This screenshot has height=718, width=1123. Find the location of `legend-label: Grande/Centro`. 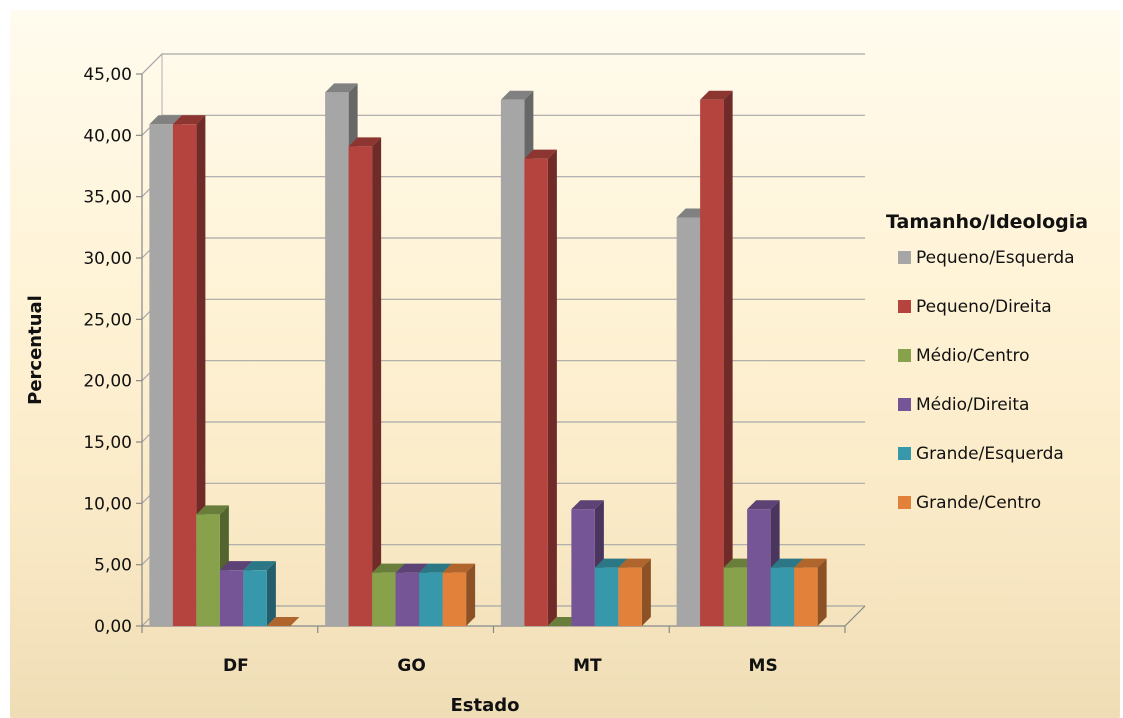

legend-label: Grande/Centro is located at coordinates (978, 503).